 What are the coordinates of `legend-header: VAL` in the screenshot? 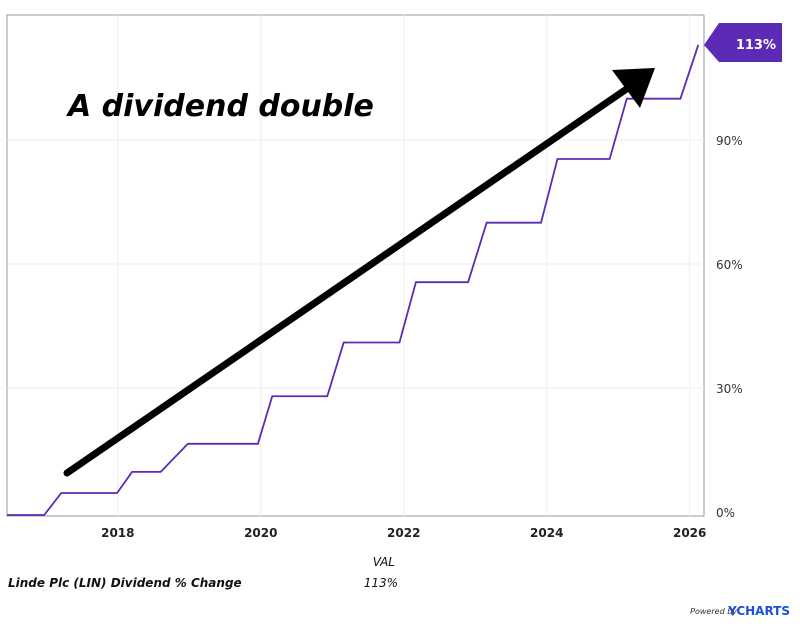 It's located at (384, 562).